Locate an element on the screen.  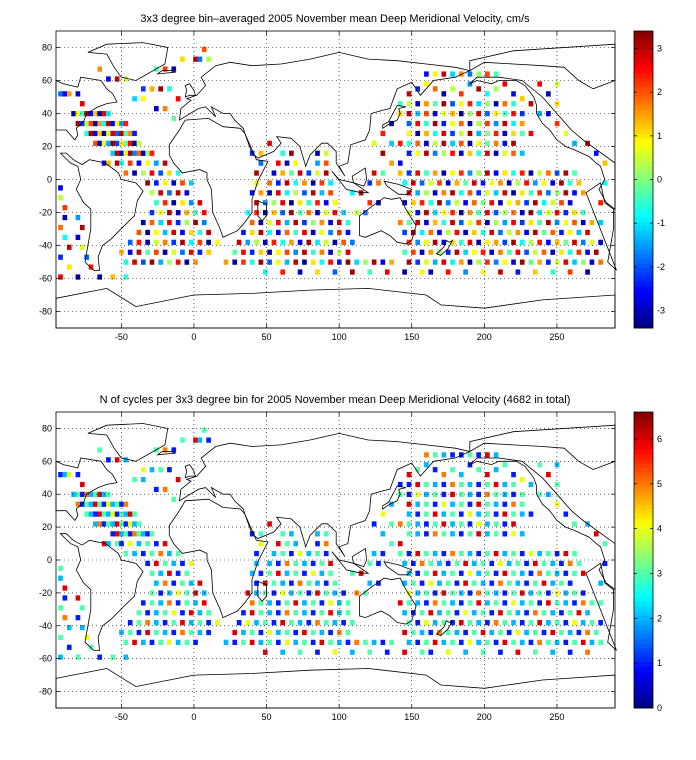
coastline is located at coordinates (262, 591).